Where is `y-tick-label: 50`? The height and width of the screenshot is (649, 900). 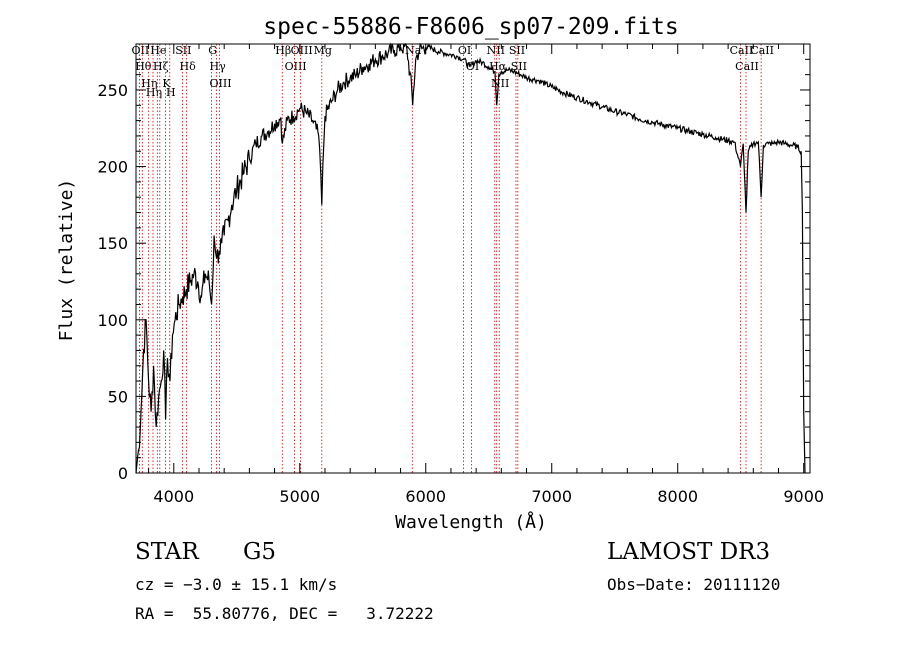
y-tick-label: 50 is located at coordinates (118, 396).